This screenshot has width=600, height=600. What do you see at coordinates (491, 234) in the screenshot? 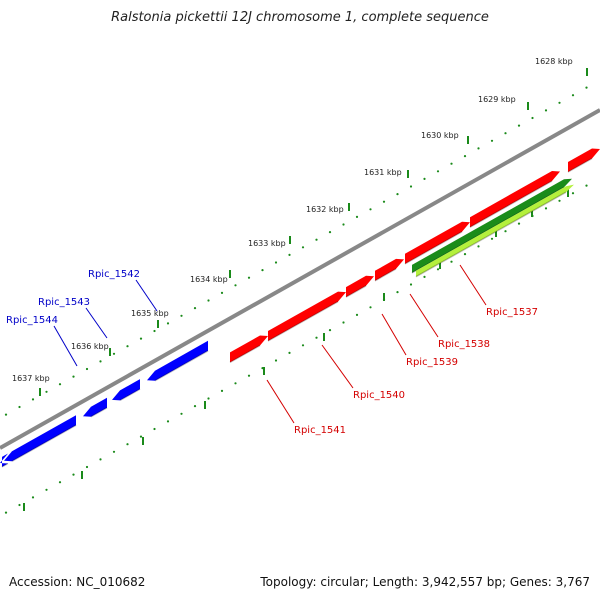
I see `selected-gene-highlight-edge` at bounding box center [491, 234].